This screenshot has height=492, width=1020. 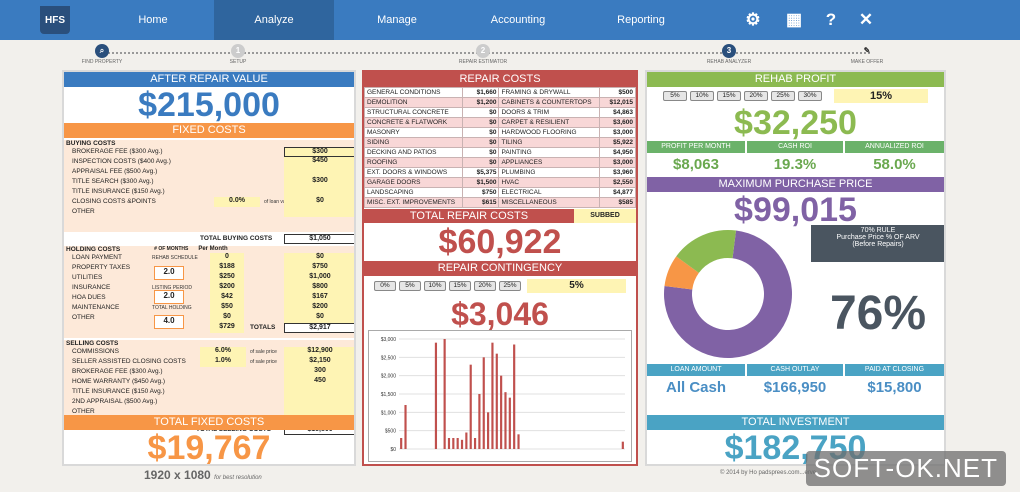 What do you see at coordinates (894, 380) in the screenshot?
I see `paid-at-closing: PAID AT CLOSING $15,800` at bounding box center [894, 380].